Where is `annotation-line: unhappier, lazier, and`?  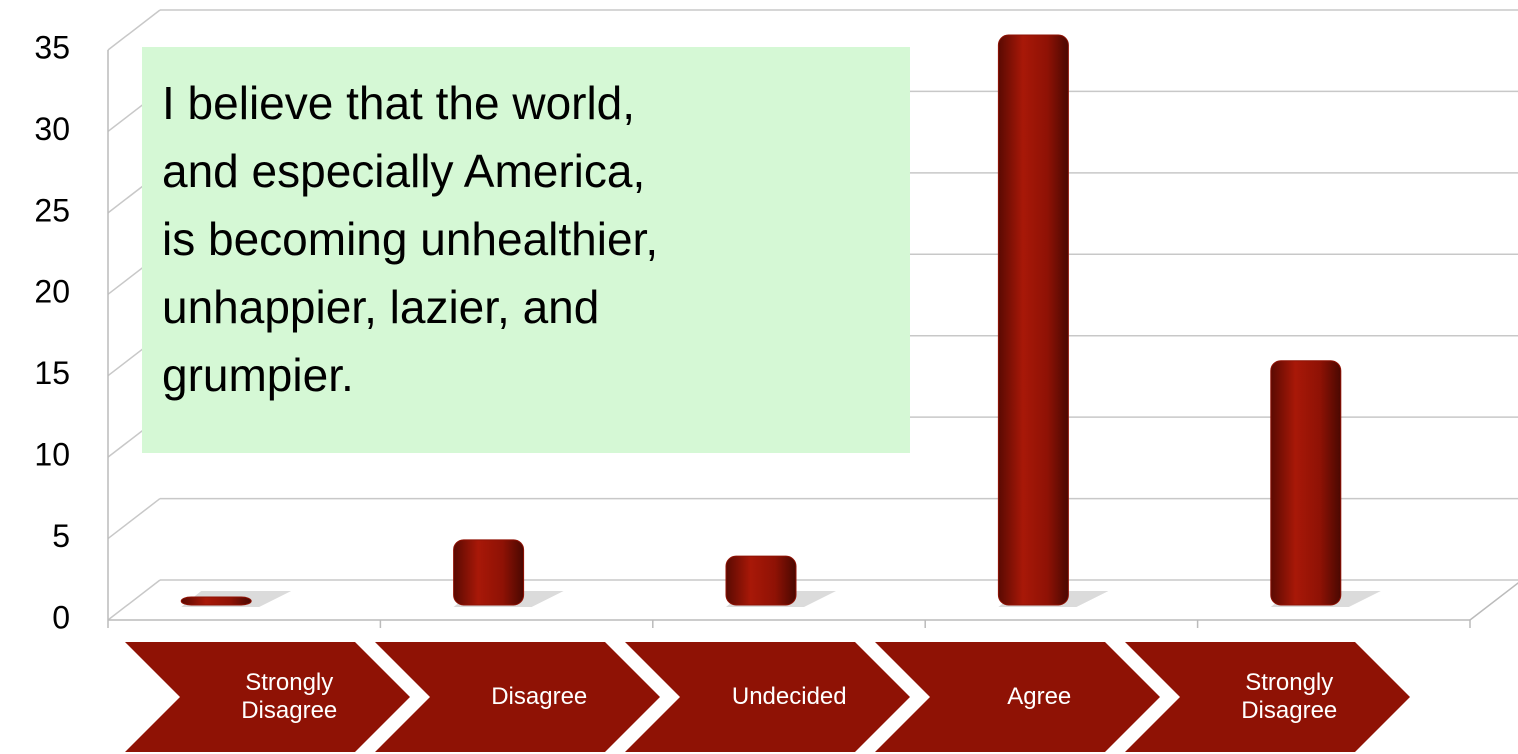 annotation-line: unhappier, lazier, and is located at coordinates (381, 307).